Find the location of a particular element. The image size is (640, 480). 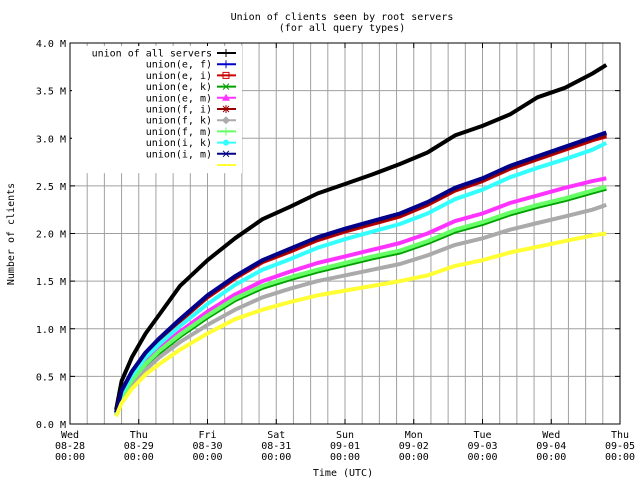

y-tick-label: 0.0 M is located at coordinates (51, 425).